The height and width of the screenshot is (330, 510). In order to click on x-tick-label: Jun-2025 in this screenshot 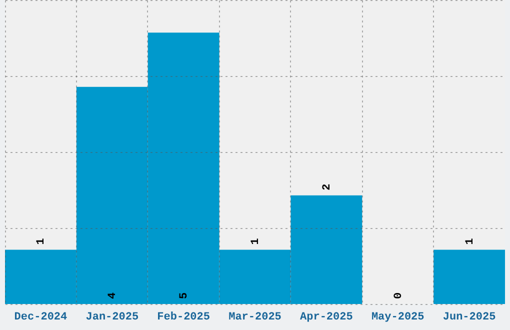, I will do `click(469, 318)`.